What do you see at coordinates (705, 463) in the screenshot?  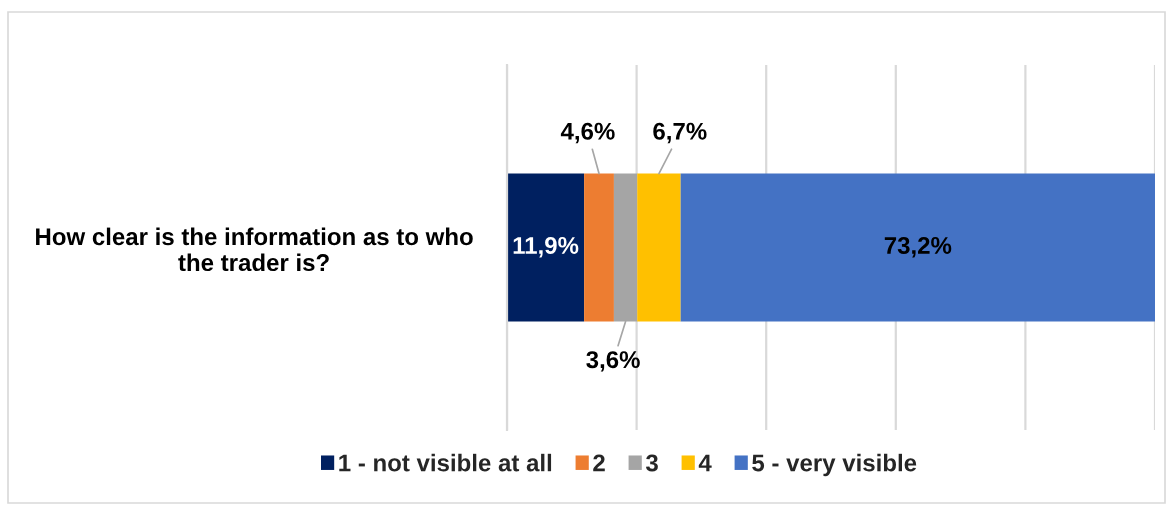 I see `legend-label: 4` at bounding box center [705, 463].